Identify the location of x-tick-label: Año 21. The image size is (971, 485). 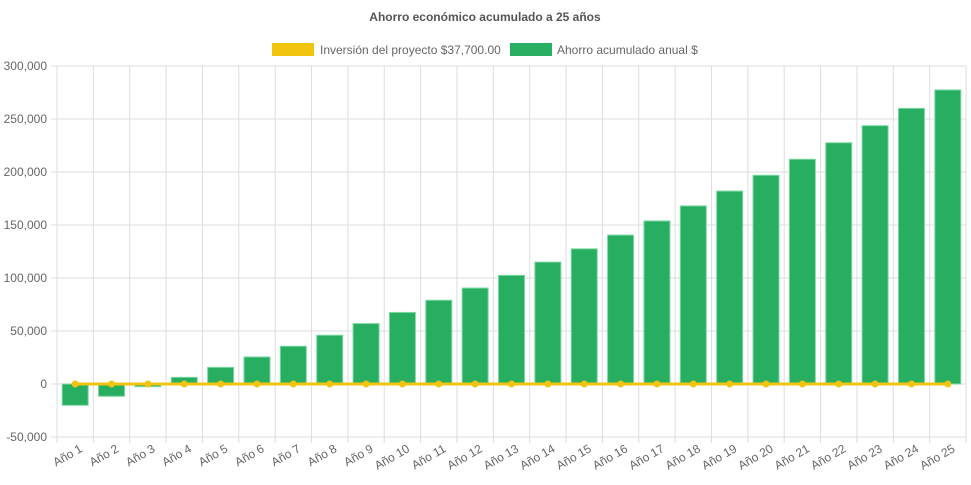
(792, 456).